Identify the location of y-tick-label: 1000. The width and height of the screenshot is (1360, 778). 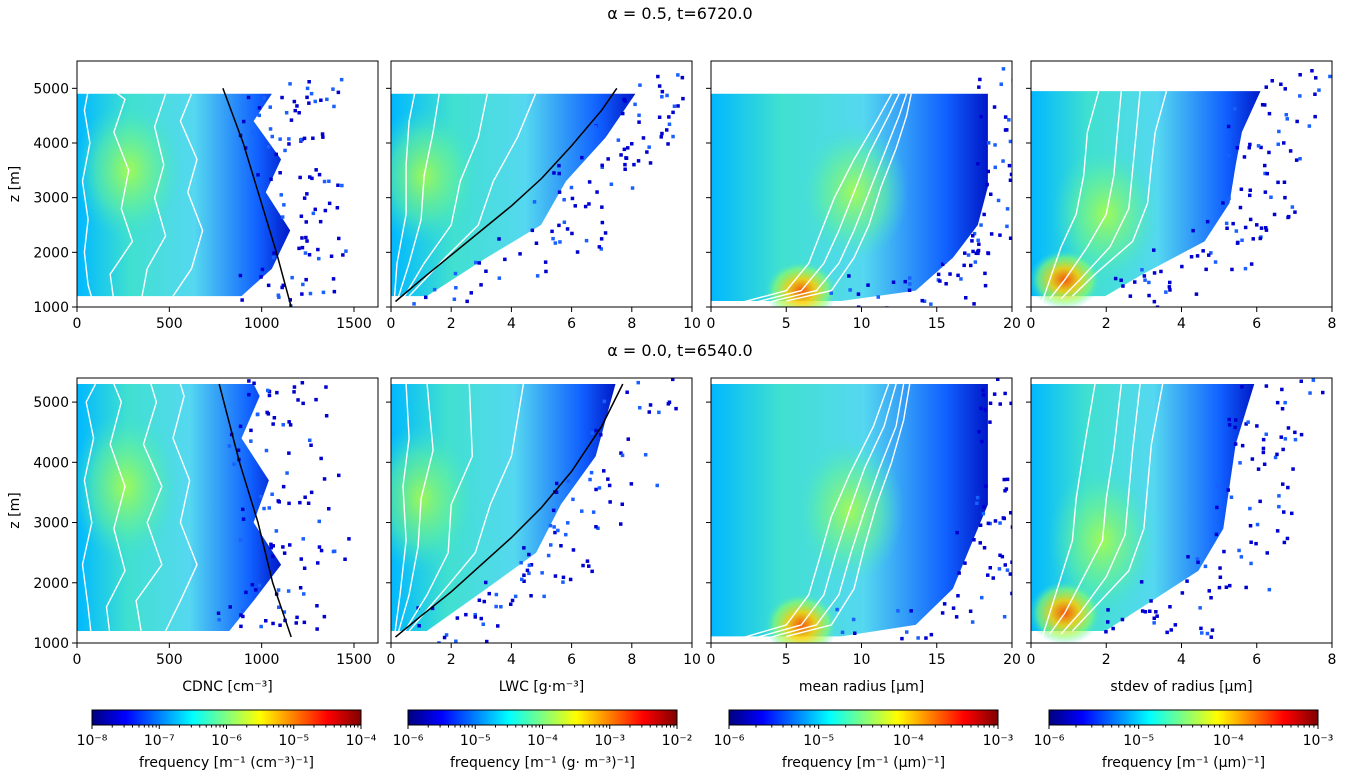
(51, 644).